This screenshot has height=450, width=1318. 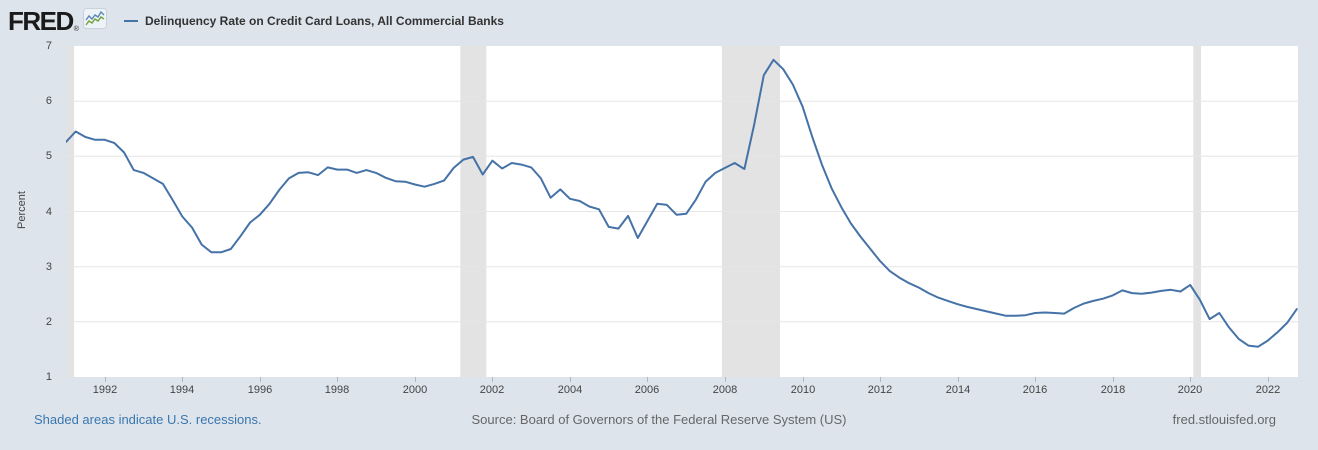 What do you see at coordinates (22, 210) in the screenshot?
I see `y-axis-title: Percent` at bounding box center [22, 210].